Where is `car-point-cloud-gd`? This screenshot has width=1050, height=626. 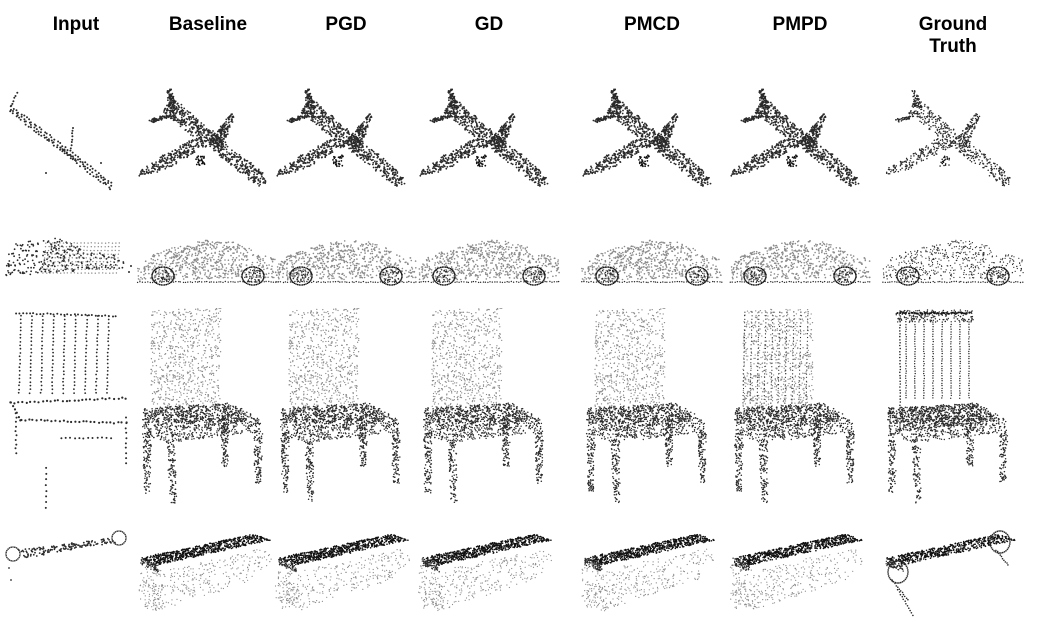
car-point-cloud-gd is located at coordinates (489, 262).